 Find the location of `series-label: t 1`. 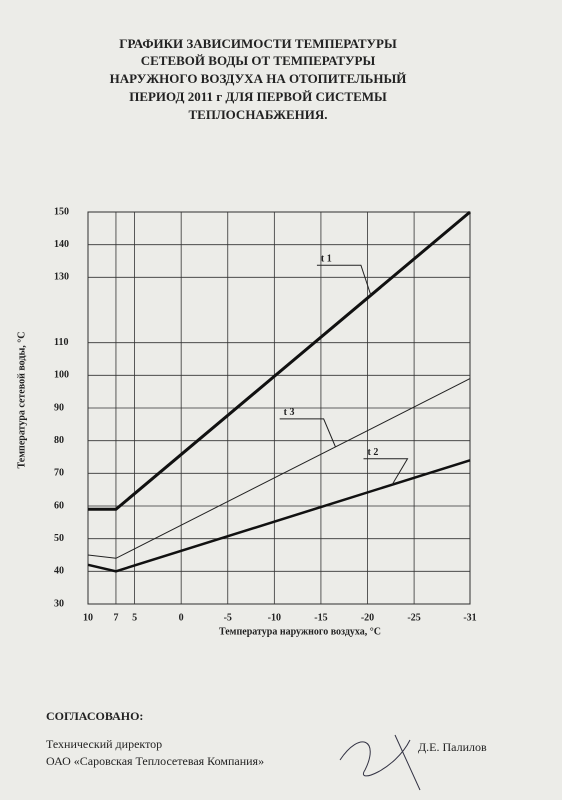

series-label: t 1 is located at coordinates (326, 259).